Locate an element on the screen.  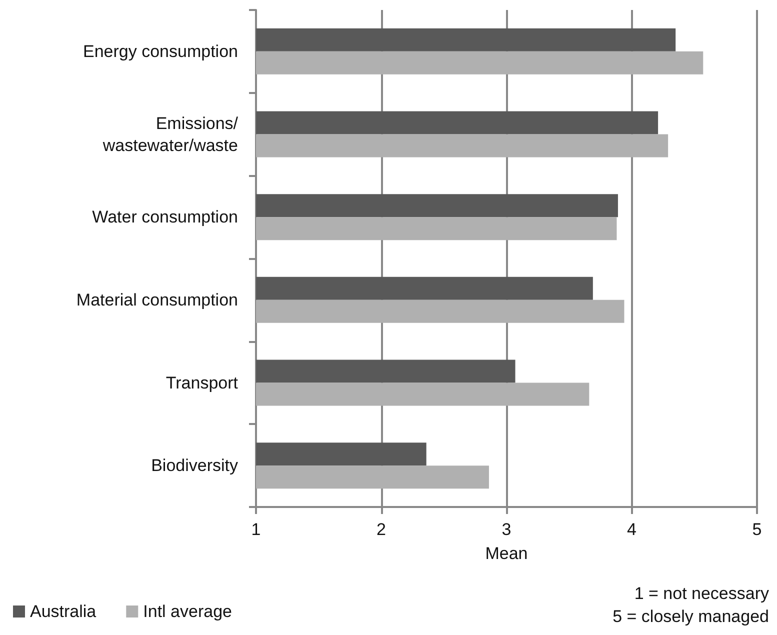
y-tick-label: Biodiversity is located at coordinates (194, 466).